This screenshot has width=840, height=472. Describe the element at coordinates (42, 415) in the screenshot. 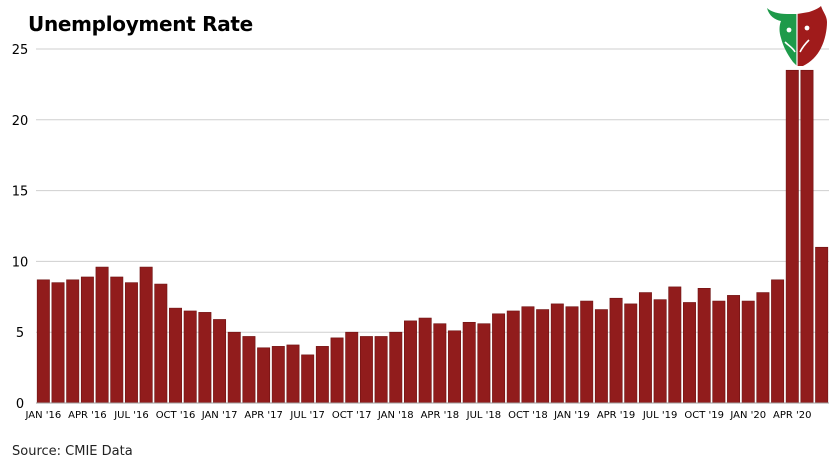

I see `x-tick-label: JAN '16` at that location.